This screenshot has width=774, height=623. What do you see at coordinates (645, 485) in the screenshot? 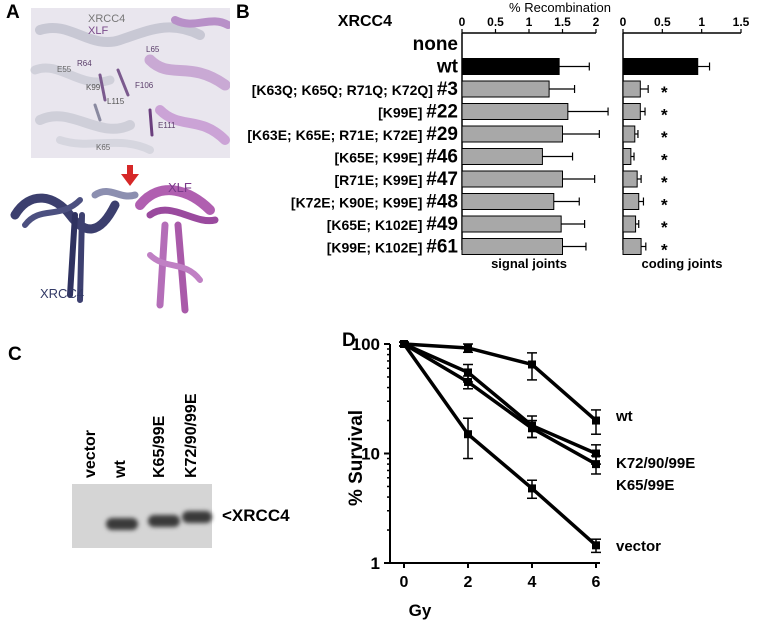
I see `legend-label-k65: K65/99E` at bounding box center [645, 485].